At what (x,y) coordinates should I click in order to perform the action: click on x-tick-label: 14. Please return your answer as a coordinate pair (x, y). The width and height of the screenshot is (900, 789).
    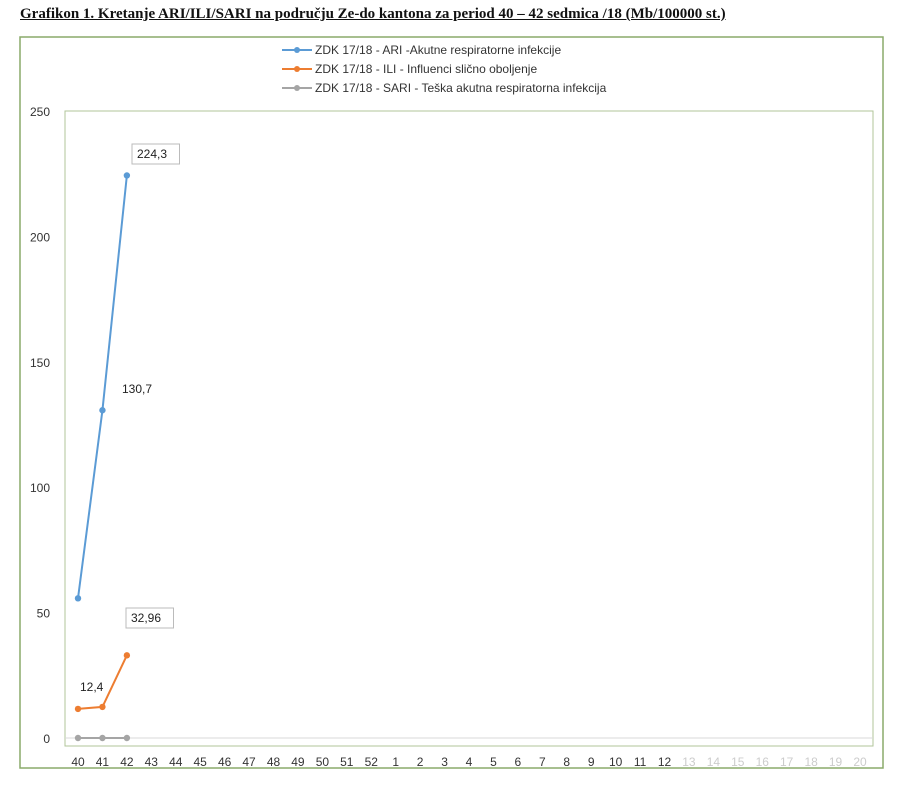
    Looking at the image, I should click on (714, 762).